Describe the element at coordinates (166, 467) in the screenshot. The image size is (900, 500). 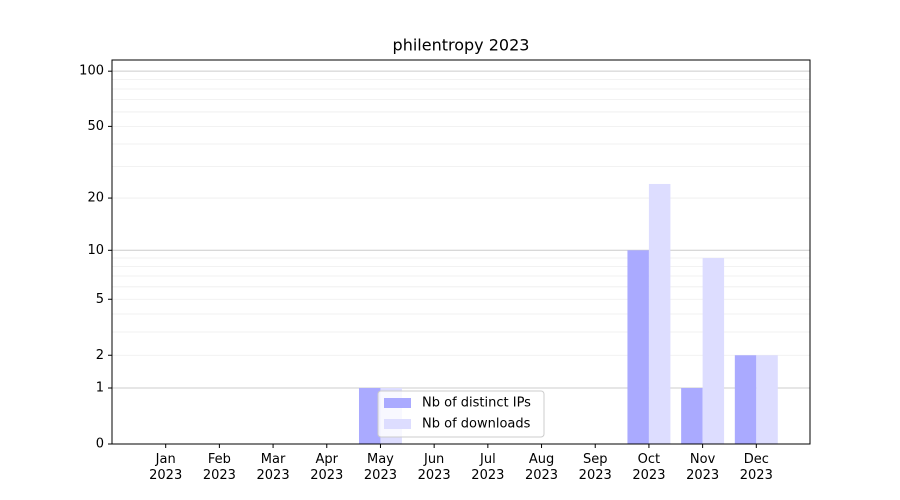
I see `x-tick-label: Jan 2023` at that location.